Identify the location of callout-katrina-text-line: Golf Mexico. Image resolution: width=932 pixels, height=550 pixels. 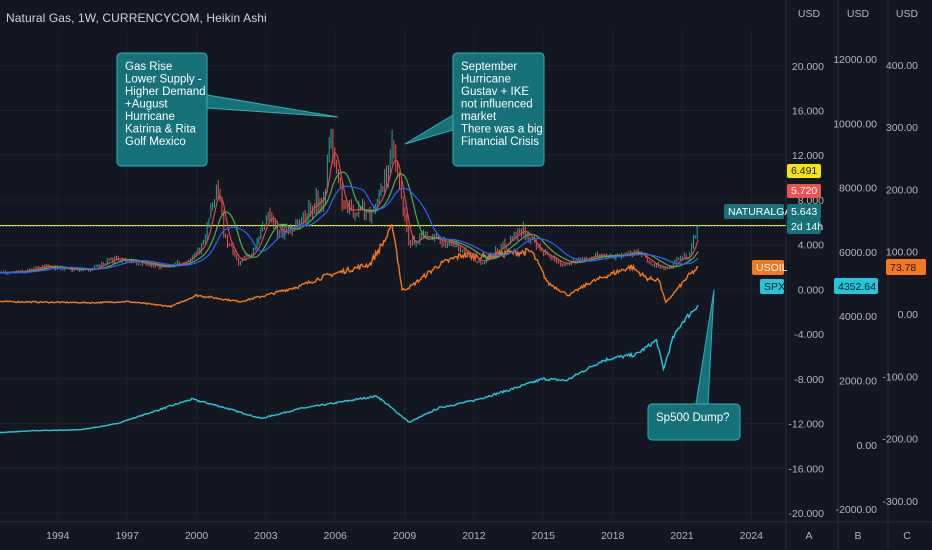
(155, 142).